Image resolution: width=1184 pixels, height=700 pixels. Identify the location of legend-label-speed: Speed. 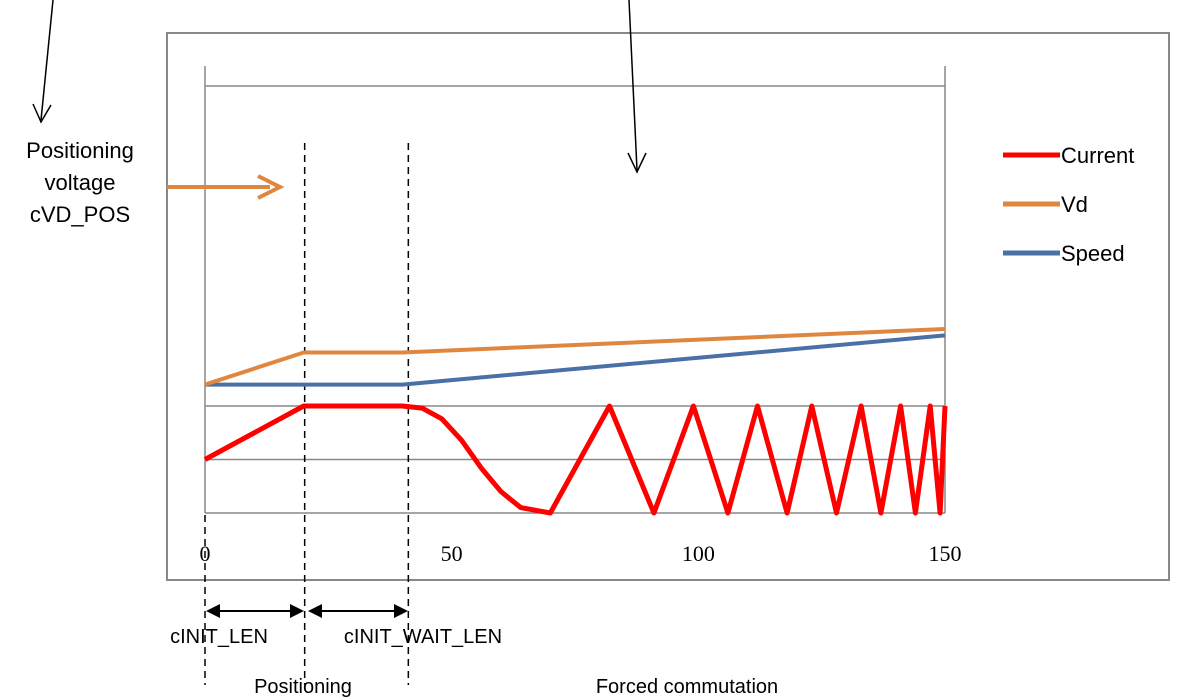
(1093, 253).